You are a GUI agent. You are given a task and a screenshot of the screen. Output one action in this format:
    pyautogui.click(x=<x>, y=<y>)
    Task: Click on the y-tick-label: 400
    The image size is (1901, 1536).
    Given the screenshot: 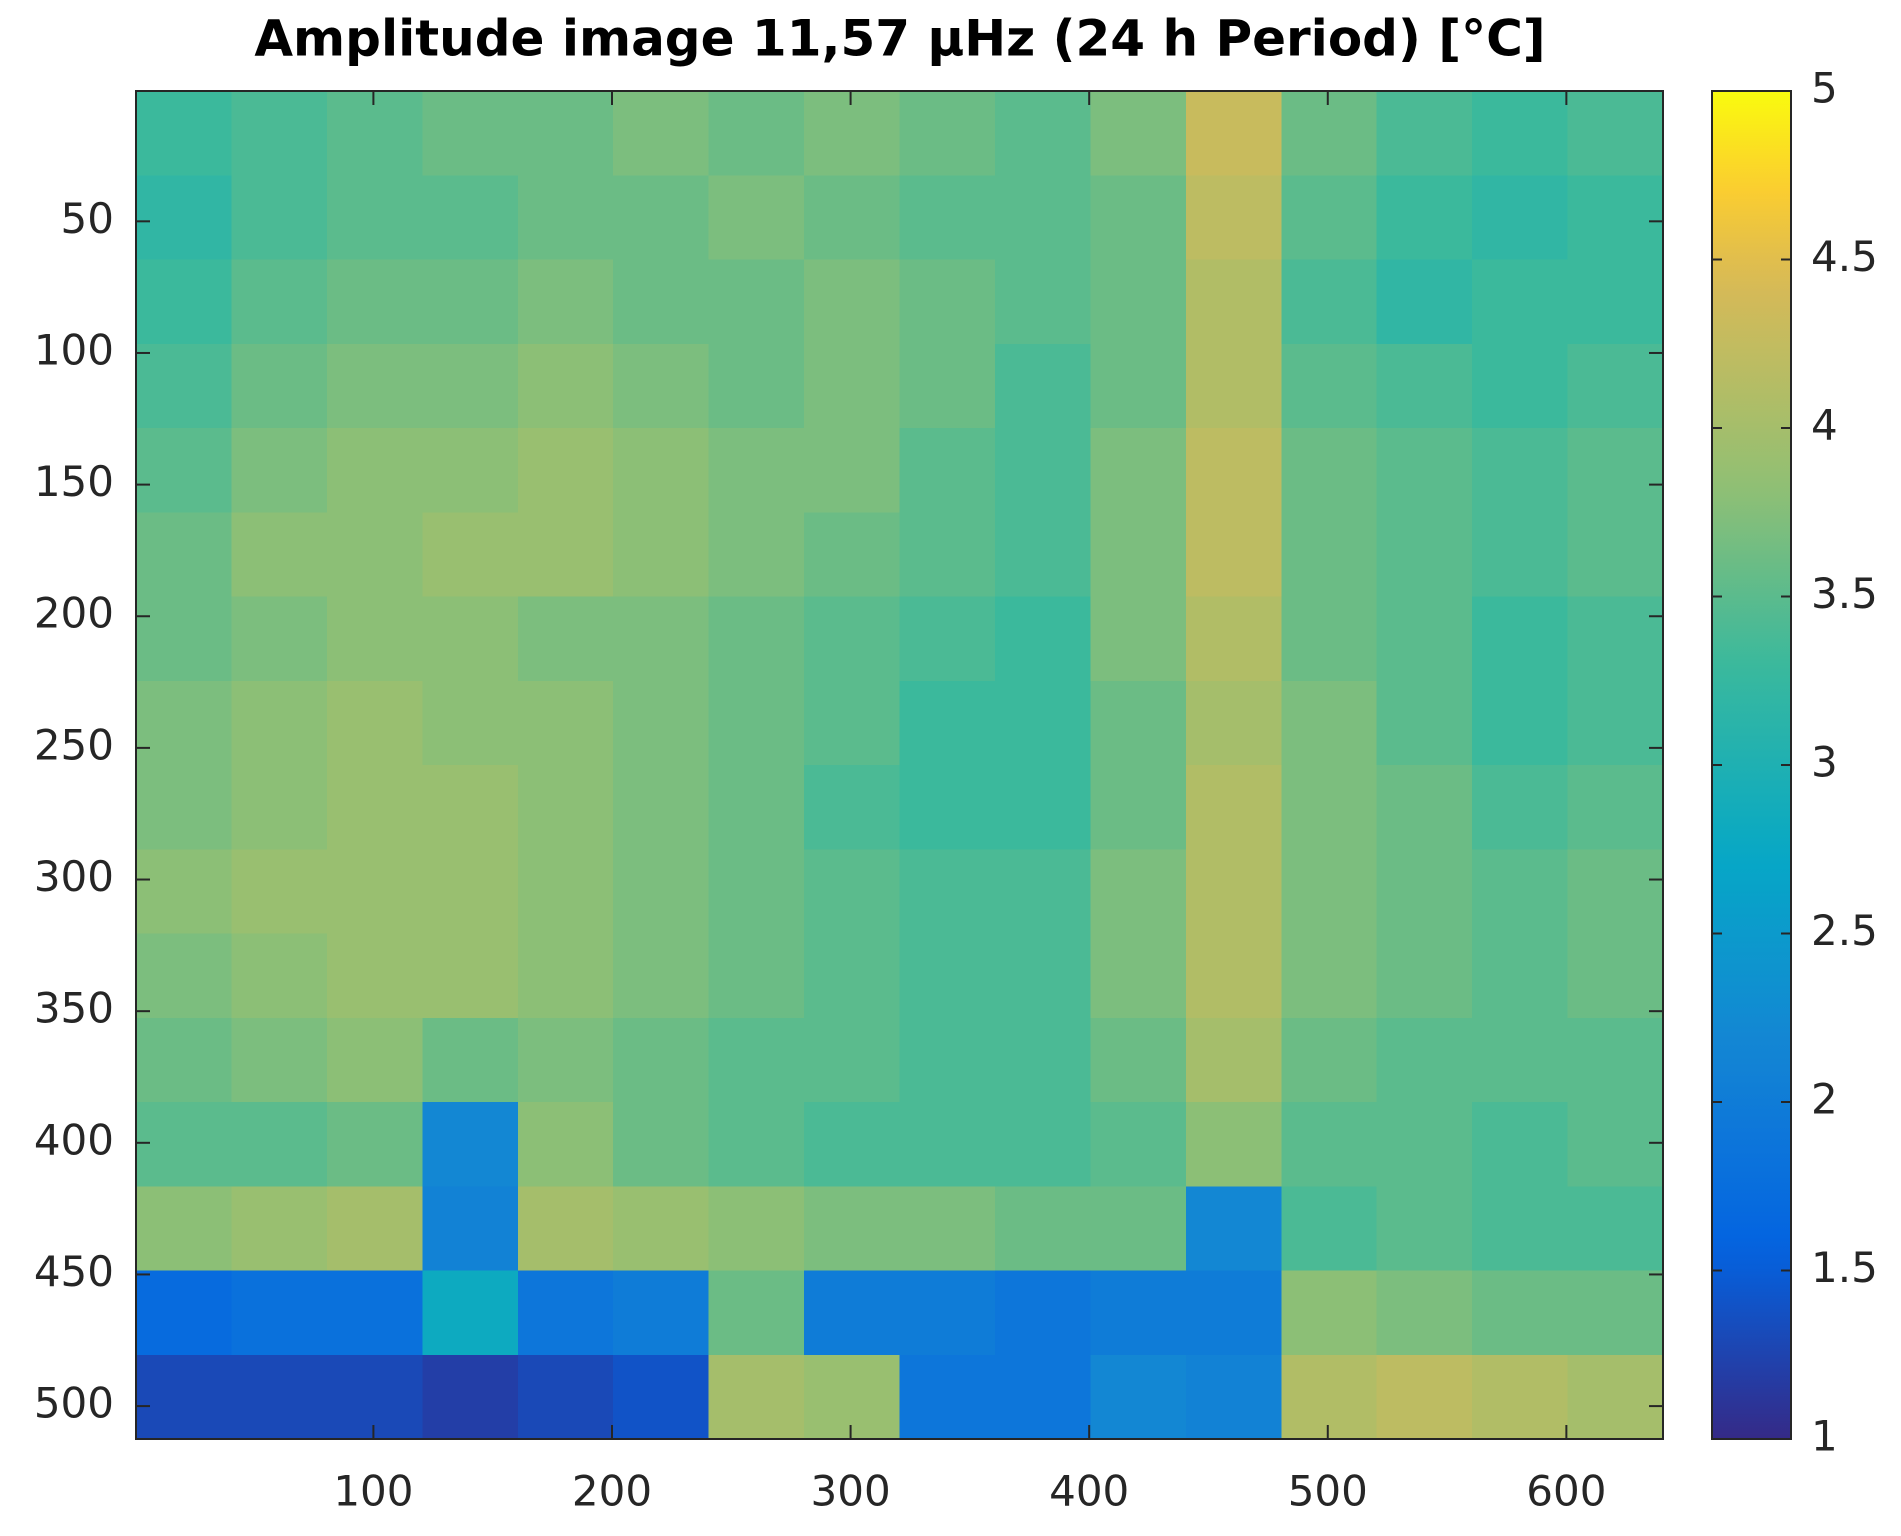 What is the action you would take?
    pyautogui.click(x=74, y=1139)
    